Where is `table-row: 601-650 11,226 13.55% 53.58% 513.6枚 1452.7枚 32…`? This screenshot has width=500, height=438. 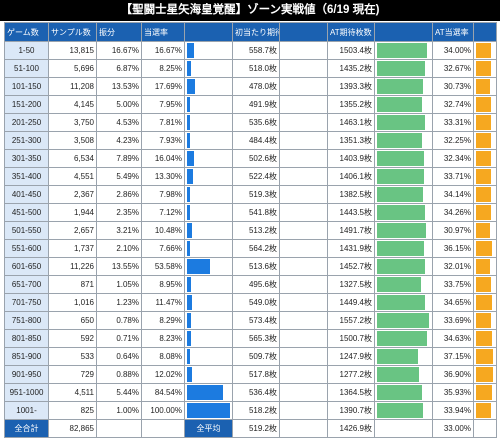
table-row: 601-650 11,226 13.55% 53.58% 513.6枚 1452.7枚 32… is located at coordinates (250, 266).